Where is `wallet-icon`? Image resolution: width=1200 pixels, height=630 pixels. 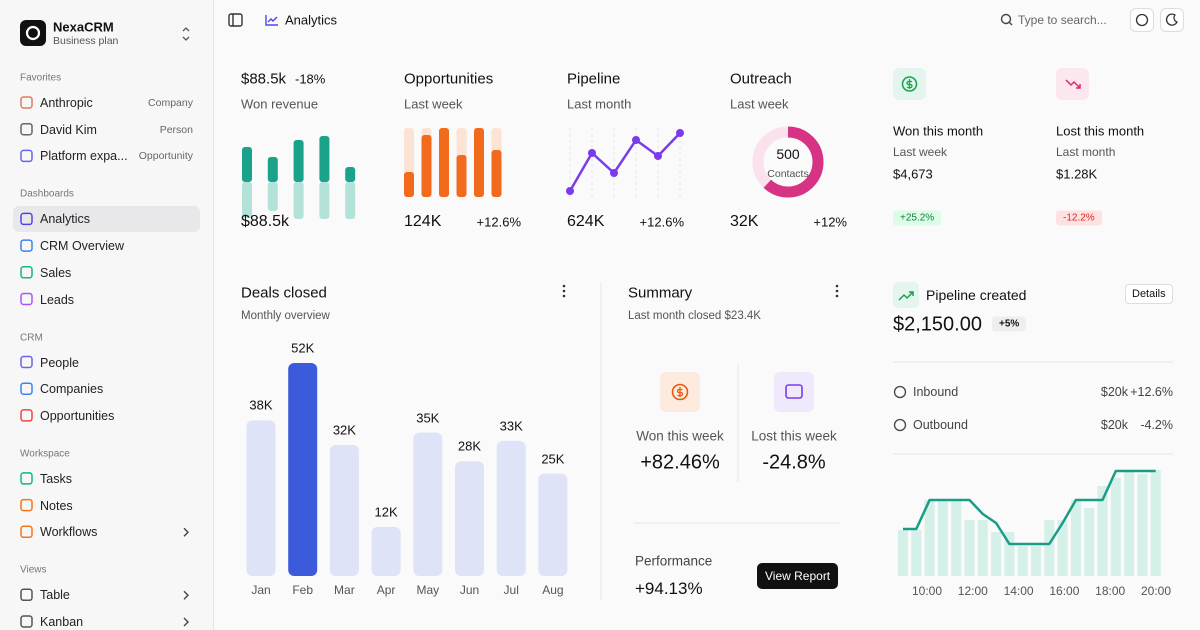 wallet-icon is located at coordinates (794, 391).